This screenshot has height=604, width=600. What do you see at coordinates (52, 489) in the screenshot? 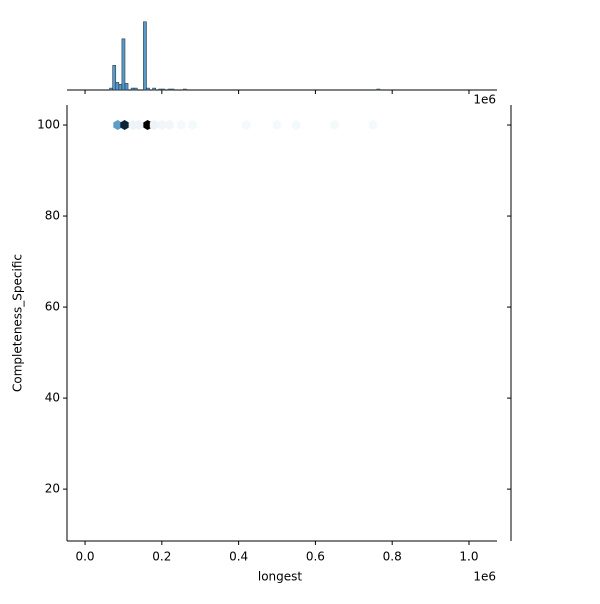
I see `y-tick-label: 20` at bounding box center [52, 489].